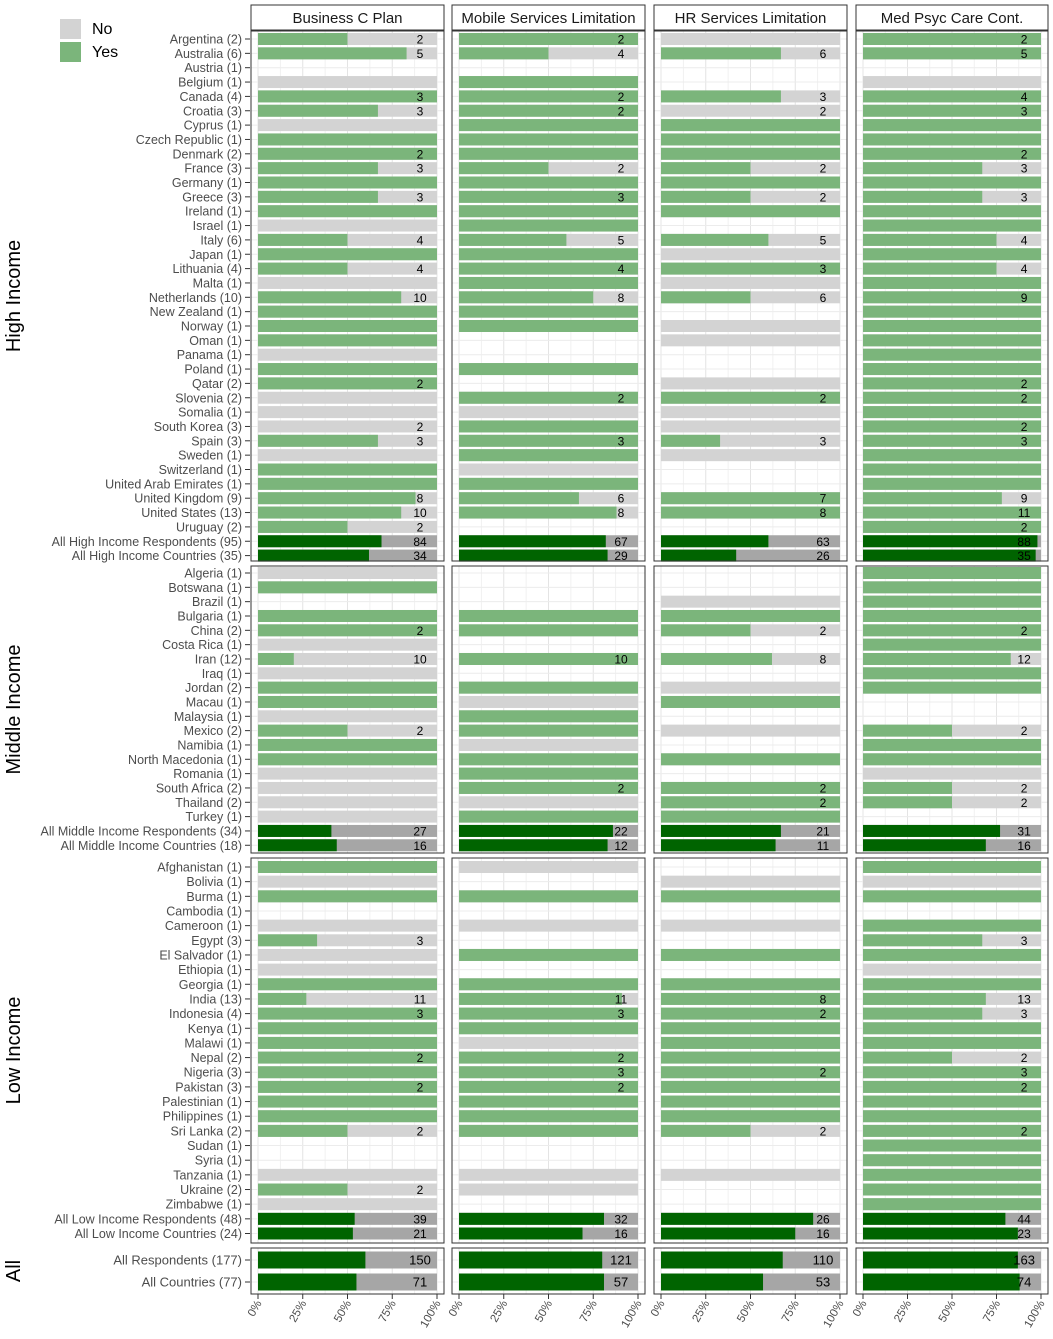 The image size is (1053, 1339). What do you see at coordinates (204, 1205) in the screenshot?
I see `row-label: Zimbabwe (1)` at bounding box center [204, 1205].